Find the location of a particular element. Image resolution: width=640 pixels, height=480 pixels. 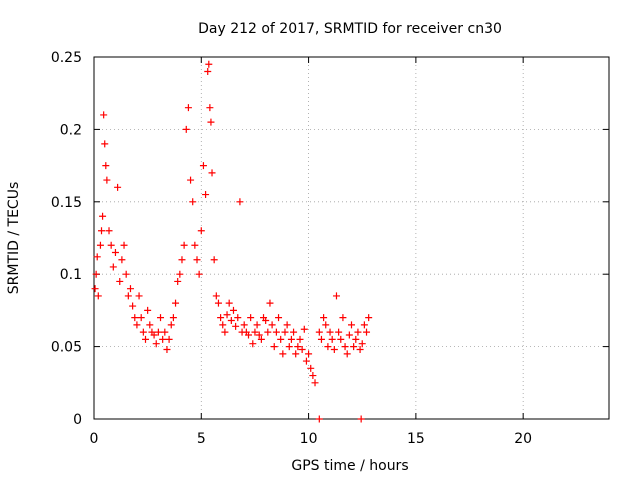

y-tick-label: 0.05 is located at coordinates (66, 348).